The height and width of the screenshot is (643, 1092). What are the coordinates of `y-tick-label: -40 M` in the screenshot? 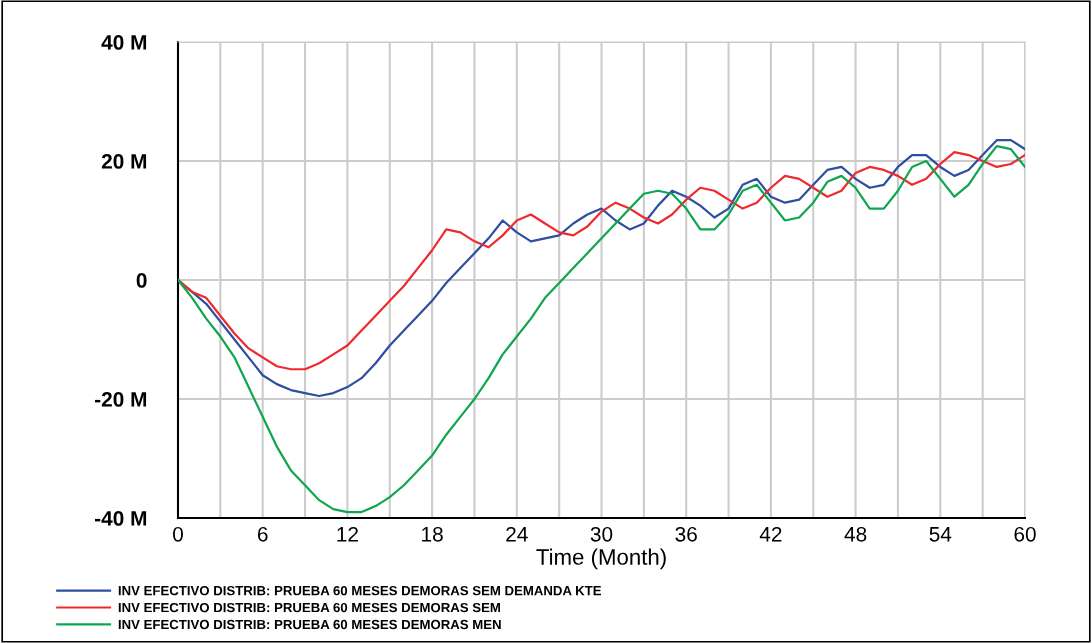 It's located at (121, 518).